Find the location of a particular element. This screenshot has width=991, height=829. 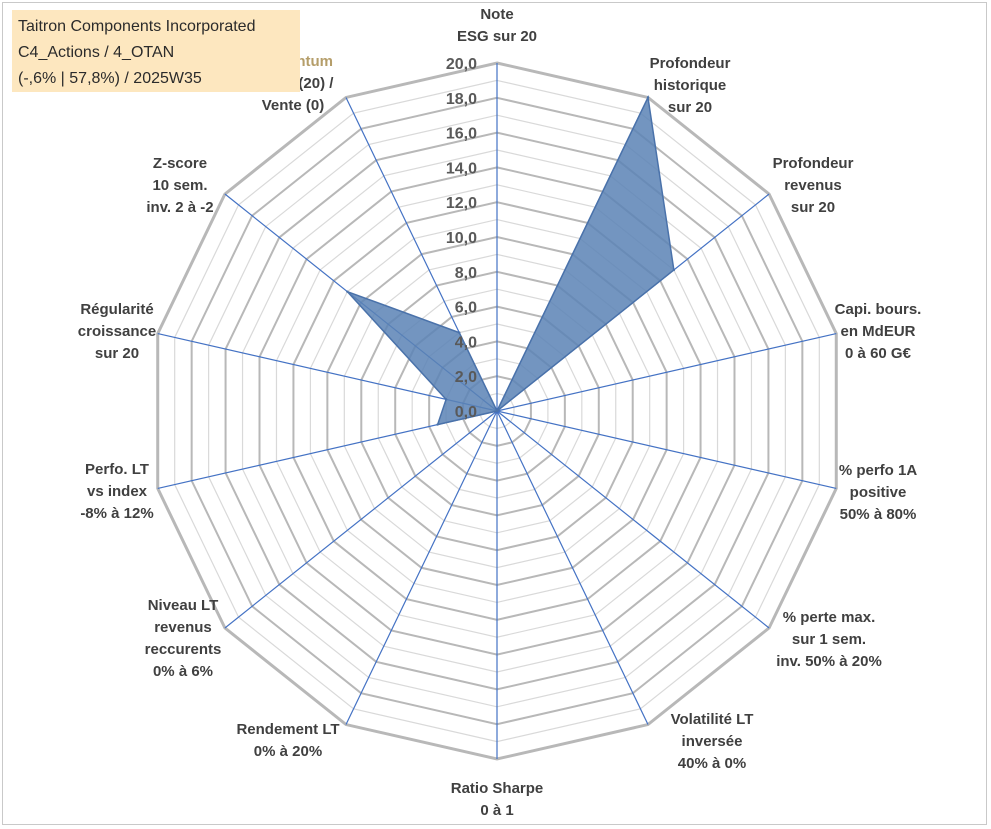

axis-label-line: inversée is located at coordinates (712, 741).